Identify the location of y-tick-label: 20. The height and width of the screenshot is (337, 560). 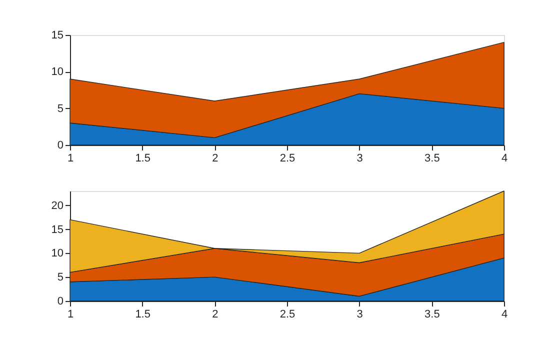
(57, 206).